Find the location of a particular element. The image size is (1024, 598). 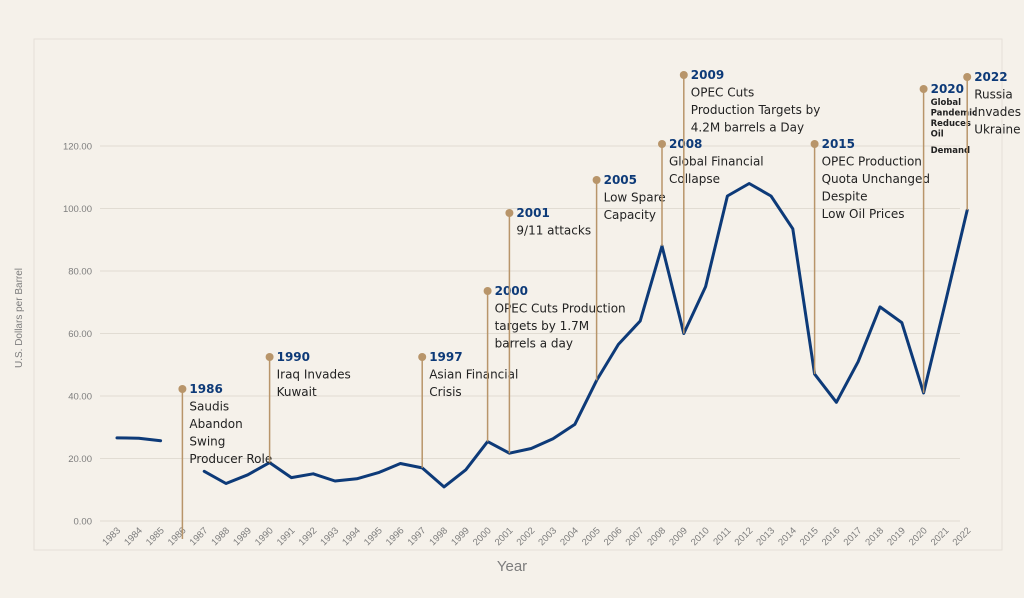

x-tick-label: 1999 is located at coordinates (460, 536).